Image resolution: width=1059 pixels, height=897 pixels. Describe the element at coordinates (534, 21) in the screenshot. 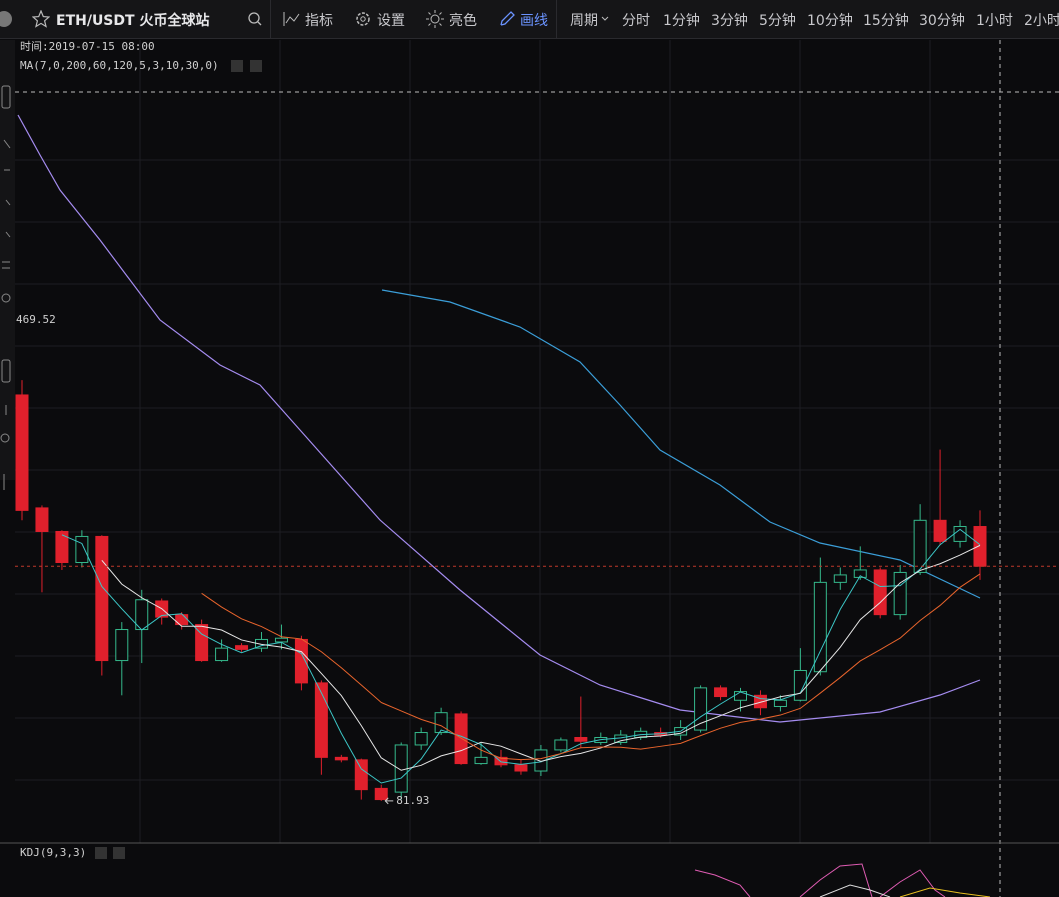

I see `tool-draw: 画线` at that location.